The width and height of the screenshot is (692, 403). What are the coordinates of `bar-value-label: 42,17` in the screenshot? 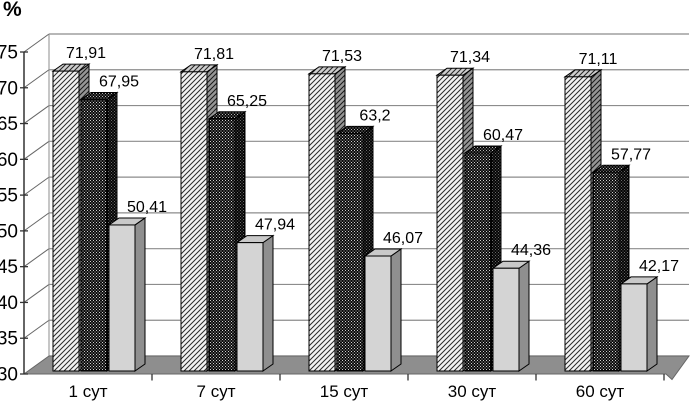 It's located at (659, 266).